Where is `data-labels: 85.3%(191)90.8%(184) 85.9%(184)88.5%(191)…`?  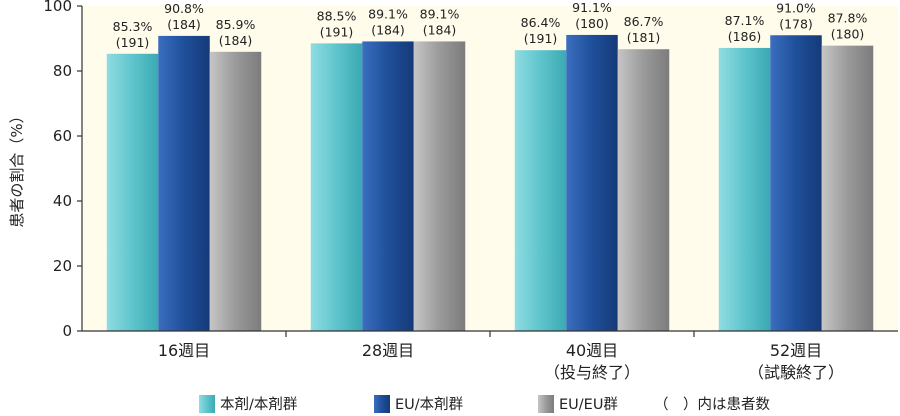
data-labels: 85.3%(191)90.8%(184) 85.9%(184)88.5%(191)… is located at coordinates (490, 25).